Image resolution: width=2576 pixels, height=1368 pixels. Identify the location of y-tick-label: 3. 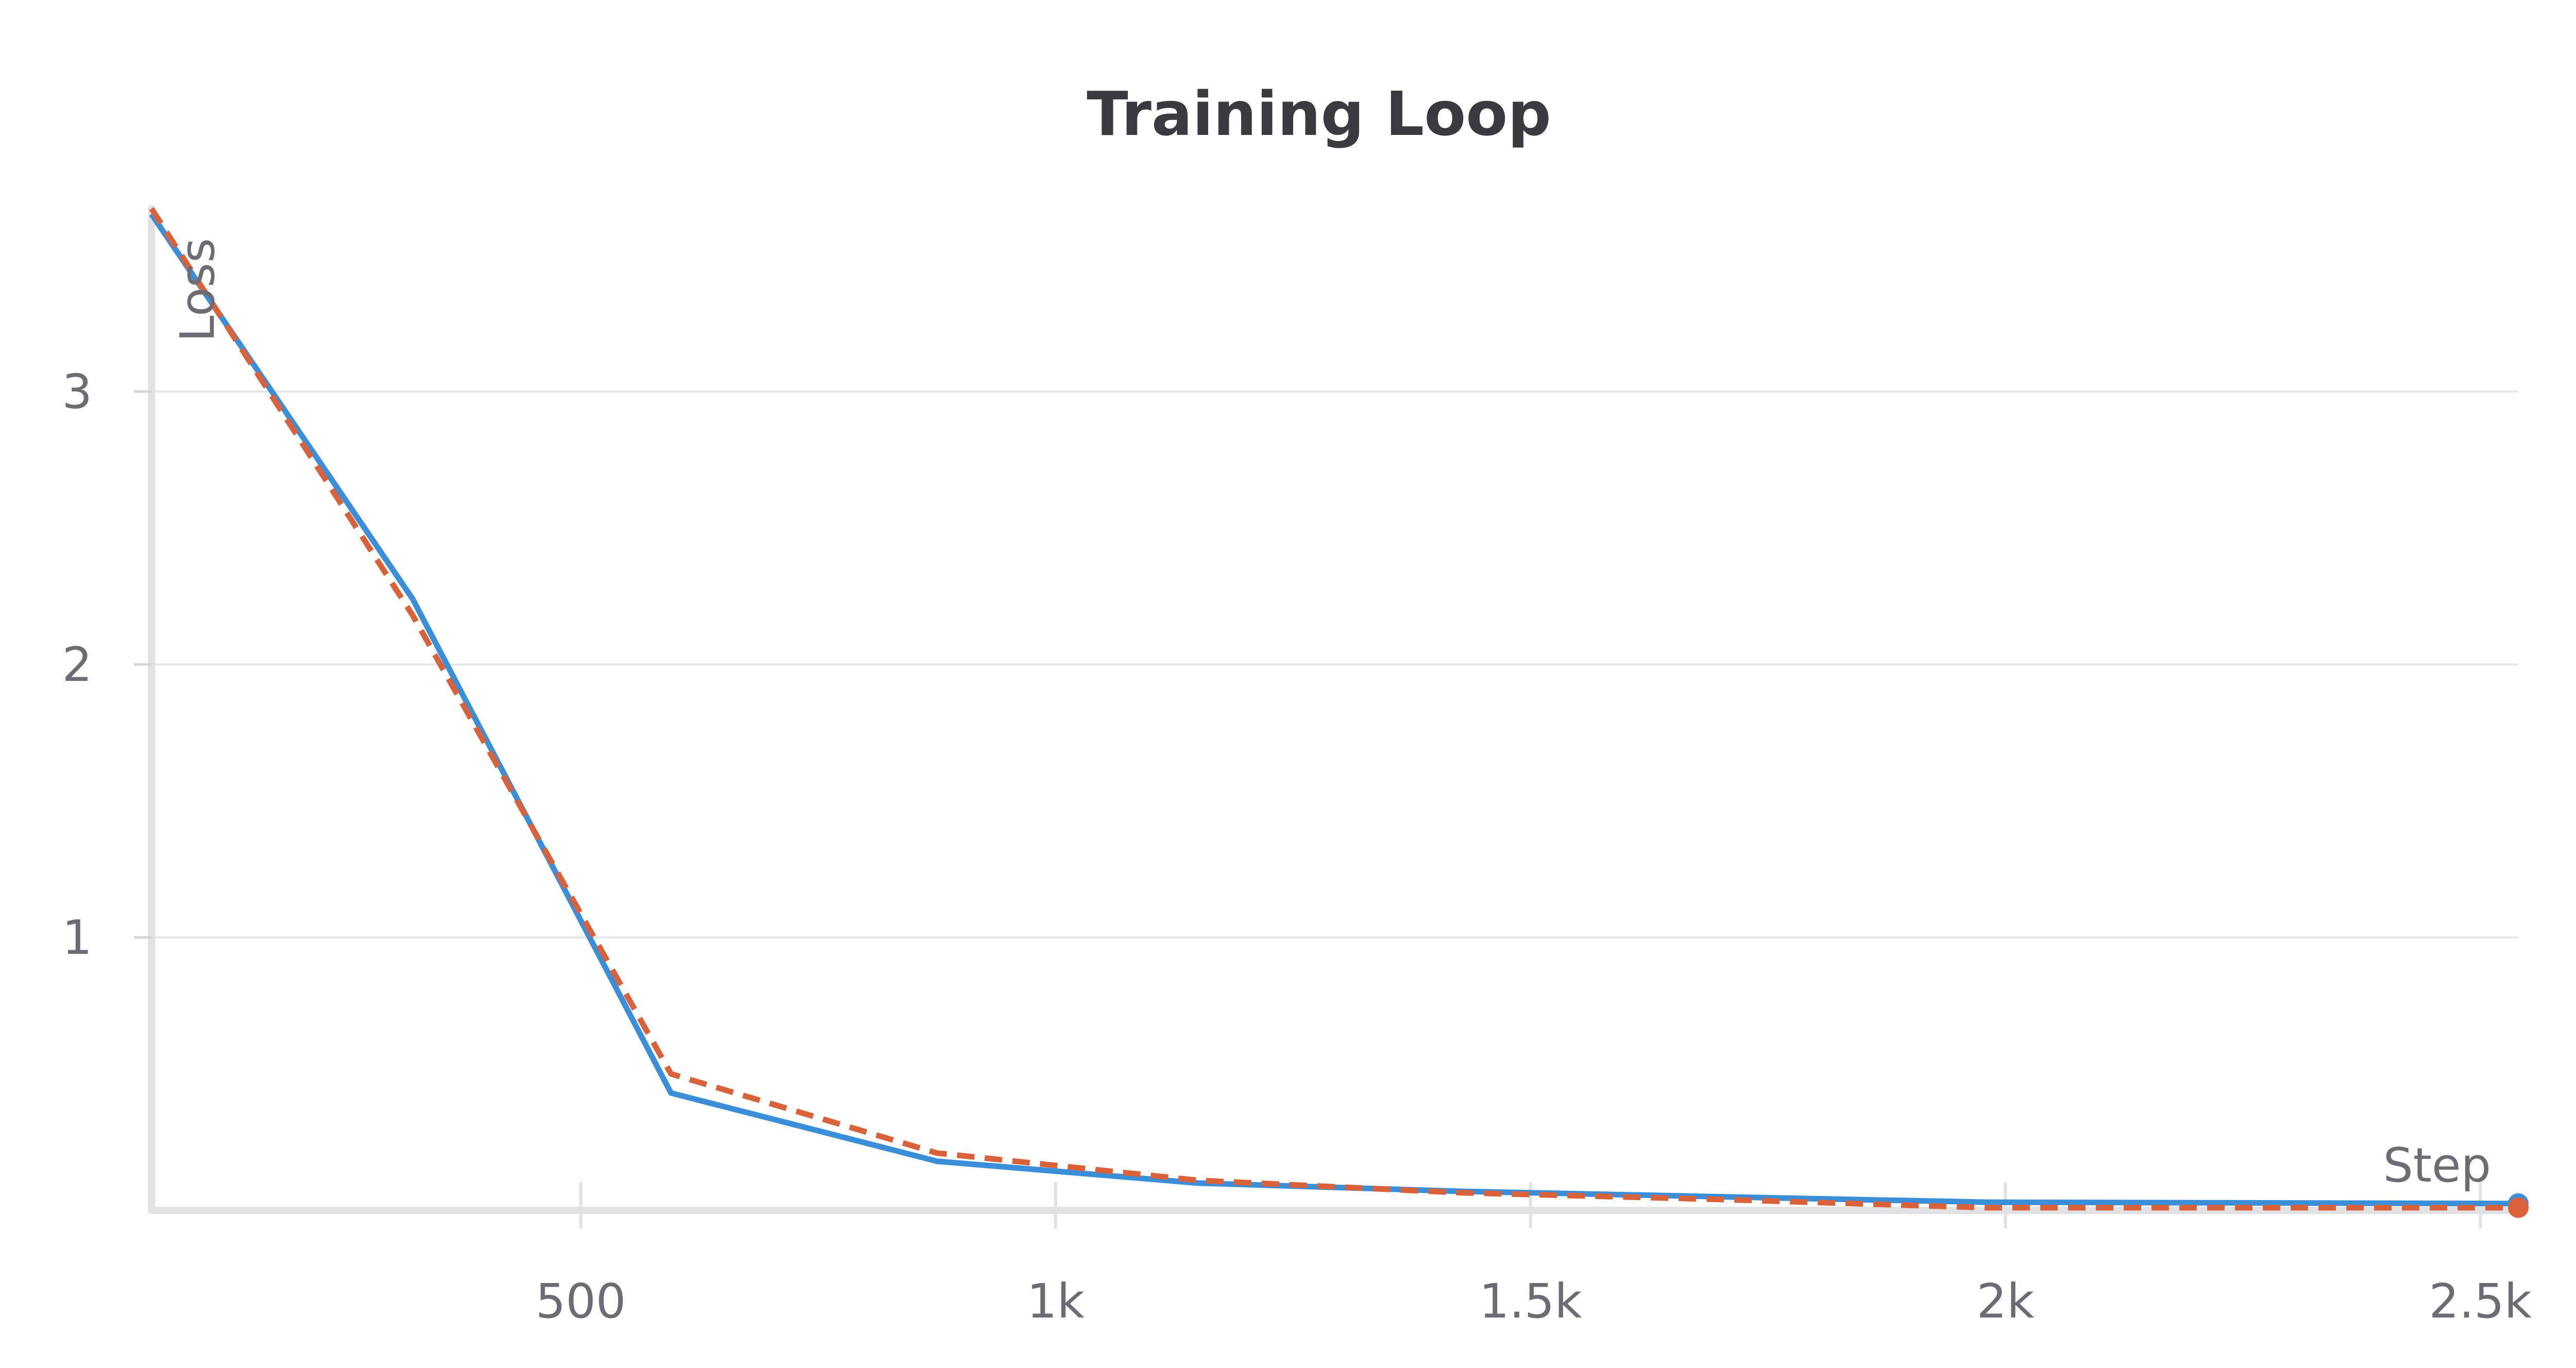
(77, 391).